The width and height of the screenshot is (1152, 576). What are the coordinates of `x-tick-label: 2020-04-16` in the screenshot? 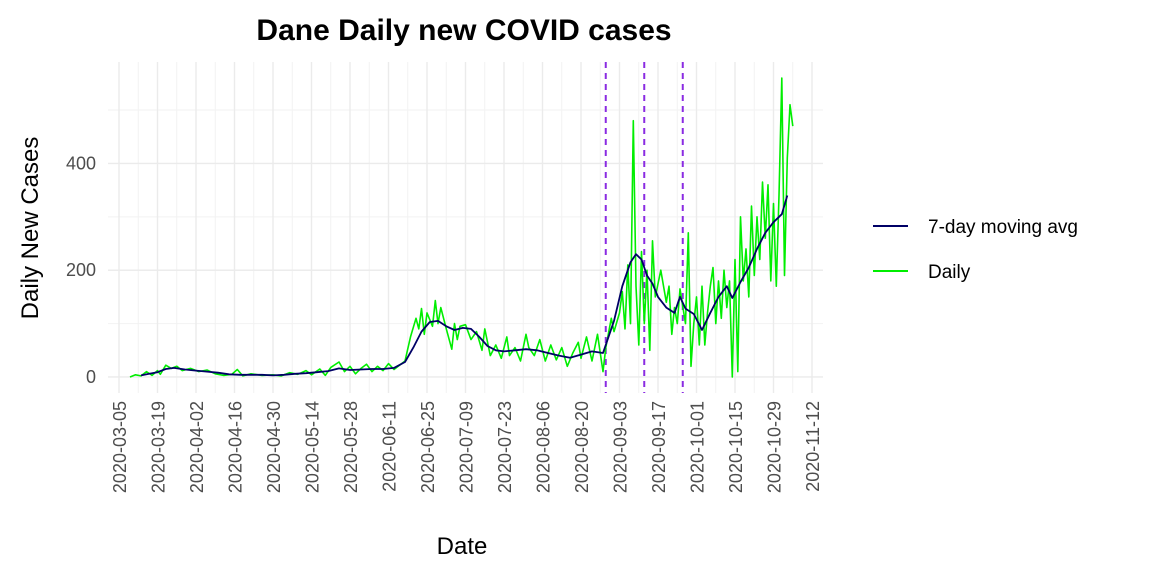 It's located at (236, 447).